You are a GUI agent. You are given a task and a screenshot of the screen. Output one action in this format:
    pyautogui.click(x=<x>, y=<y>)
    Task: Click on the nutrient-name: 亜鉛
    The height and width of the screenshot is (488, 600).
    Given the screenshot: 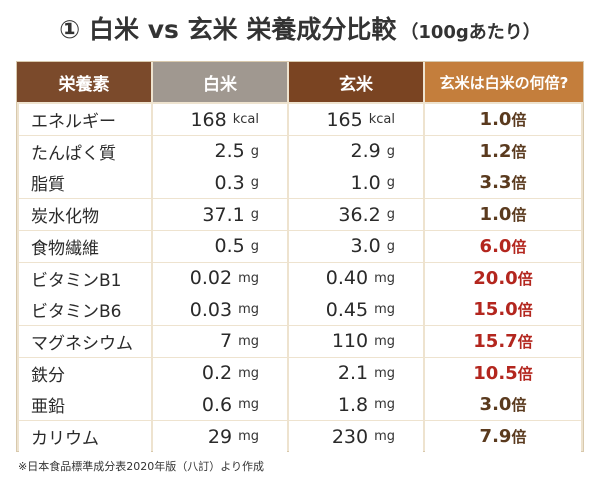 What is the action you would take?
    pyautogui.click(x=48, y=407)
    